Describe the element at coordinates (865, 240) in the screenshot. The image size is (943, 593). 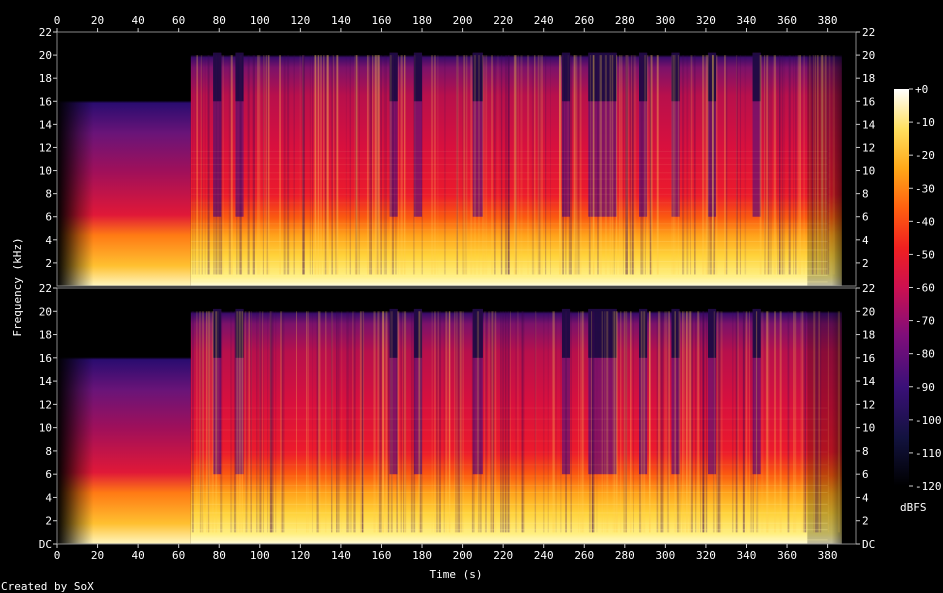
I see `y-tick-label-right: 4` at that location.